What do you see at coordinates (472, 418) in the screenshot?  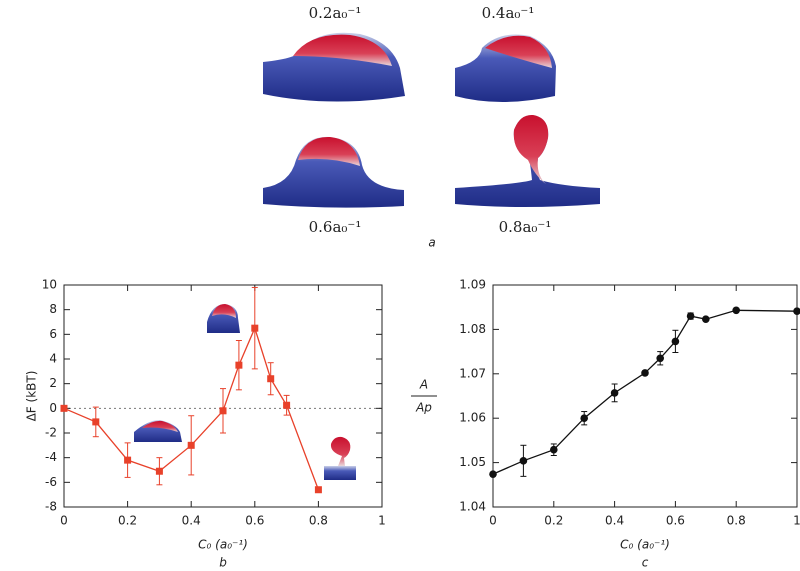 I see `y-tick-label: 1.06` at bounding box center [472, 418].